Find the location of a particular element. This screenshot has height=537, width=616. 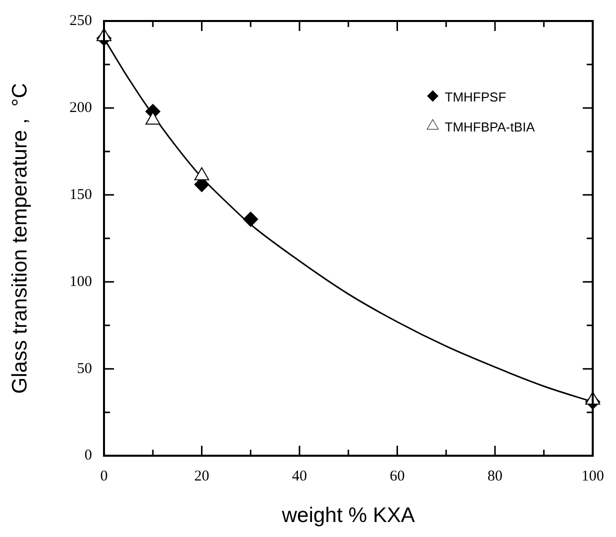

y-tick-label: 200 is located at coordinates (81, 108).